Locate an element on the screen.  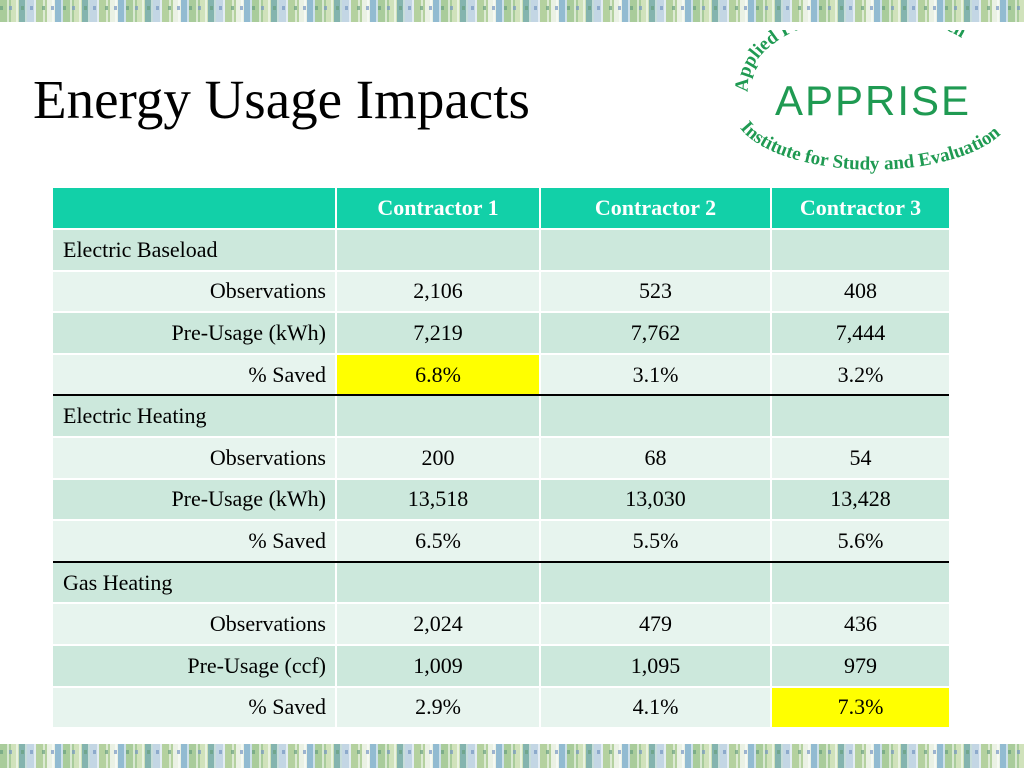
value-cell: 13,428 is located at coordinates (860, 500).